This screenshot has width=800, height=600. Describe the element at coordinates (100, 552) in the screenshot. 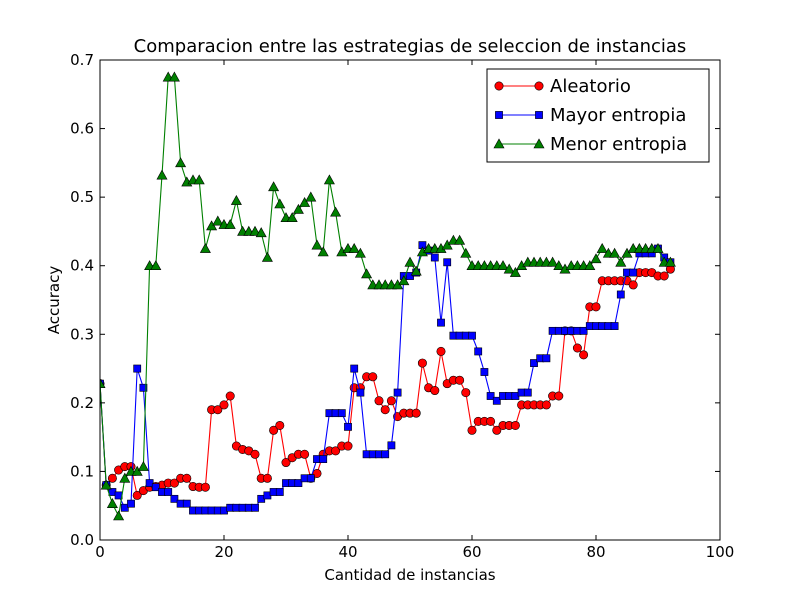

I see `x-tick-label: 0` at that location.